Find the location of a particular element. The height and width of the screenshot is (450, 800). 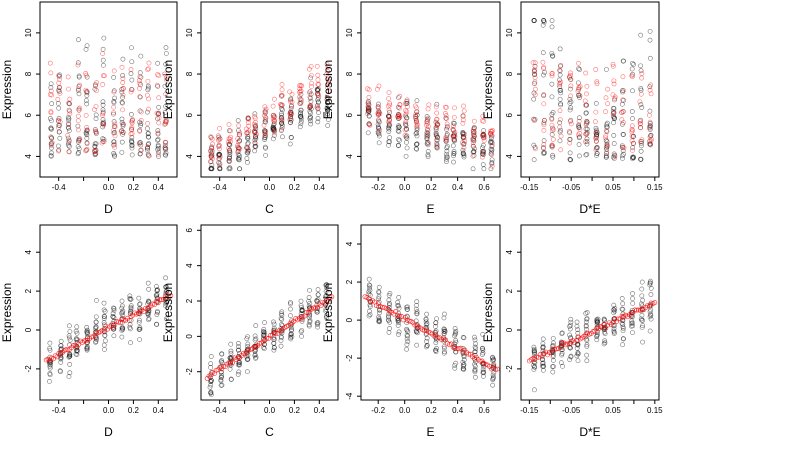

x-tick-label: -0.4 is located at coordinates (59, 410).